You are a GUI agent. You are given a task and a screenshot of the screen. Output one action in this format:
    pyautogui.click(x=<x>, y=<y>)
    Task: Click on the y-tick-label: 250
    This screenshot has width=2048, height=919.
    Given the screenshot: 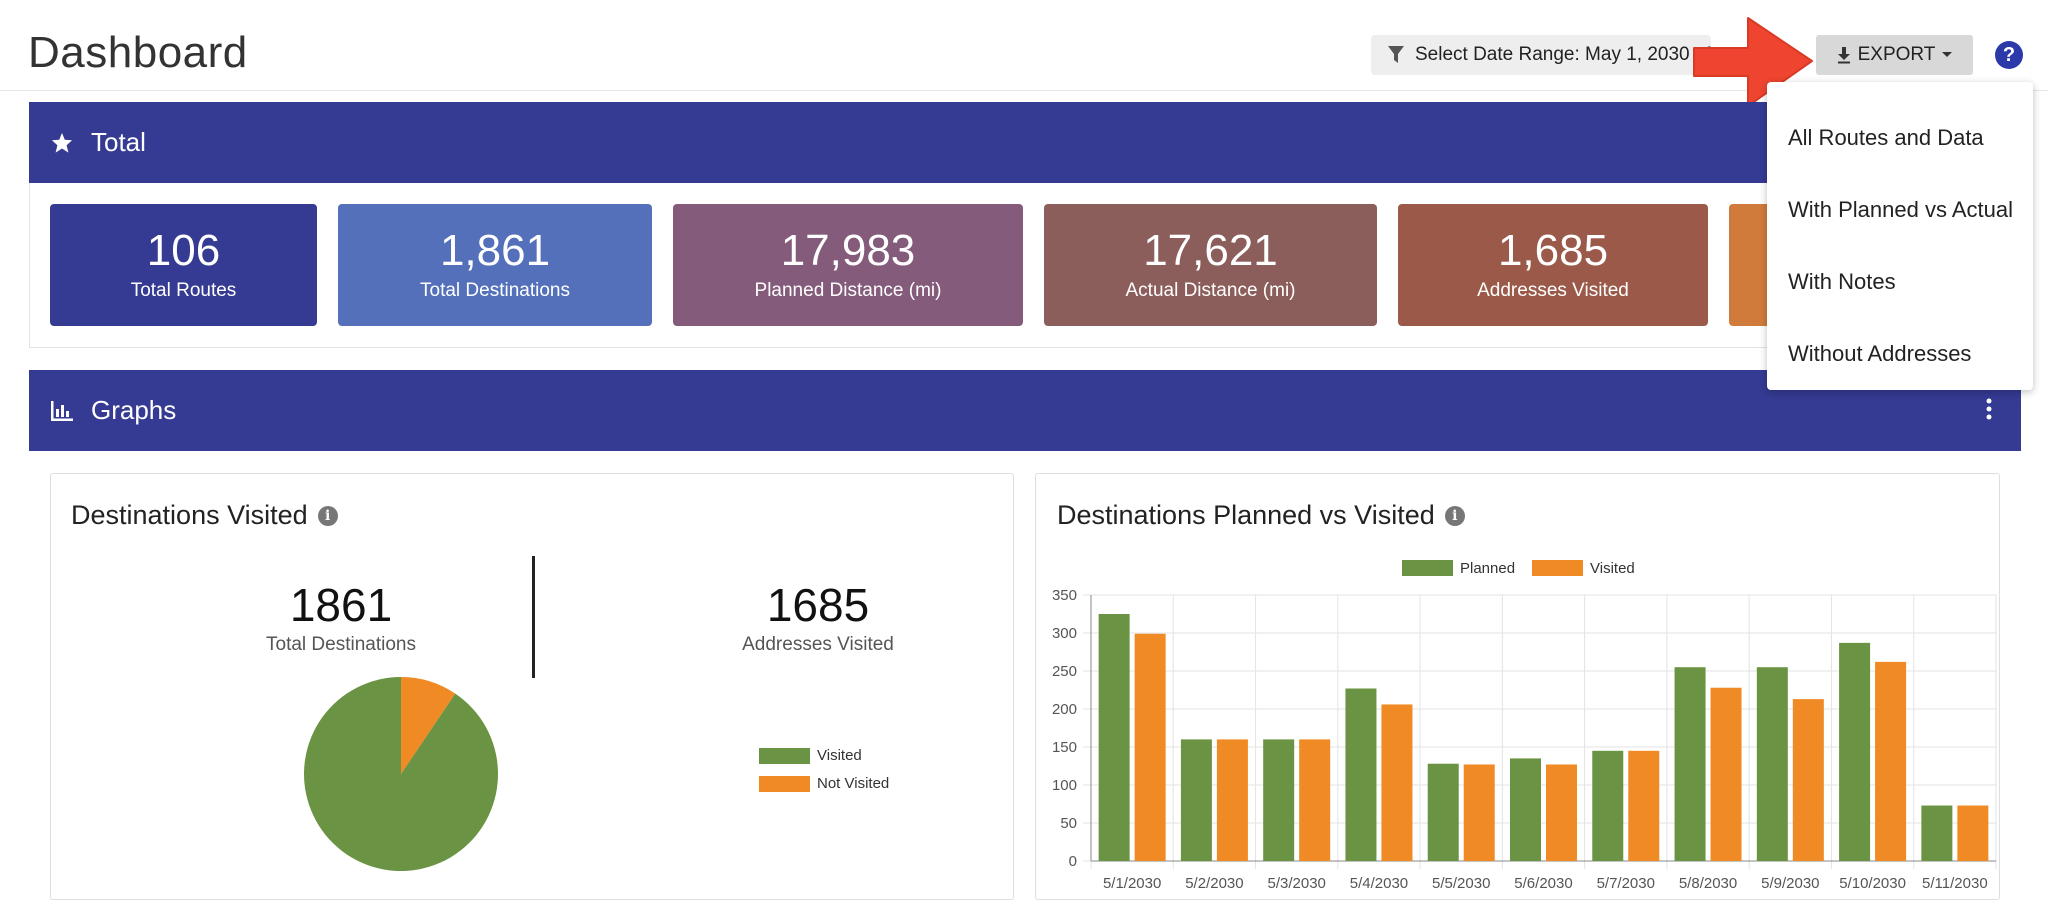 What is the action you would take?
    pyautogui.click(x=1064, y=671)
    